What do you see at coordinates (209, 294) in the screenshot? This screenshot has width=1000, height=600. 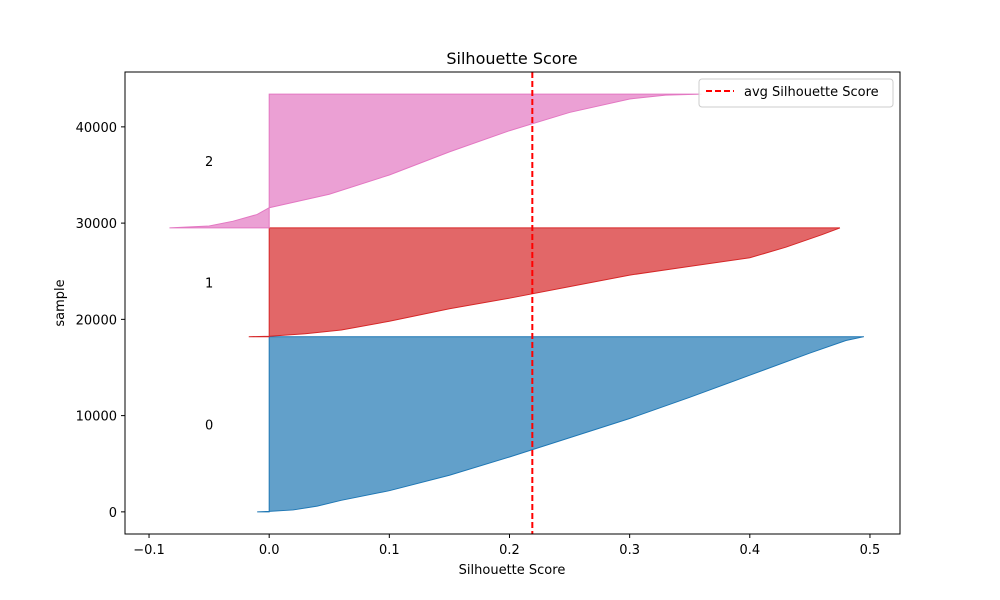 I see `cluster-labels-layer: 0 1 2` at bounding box center [209, 294].